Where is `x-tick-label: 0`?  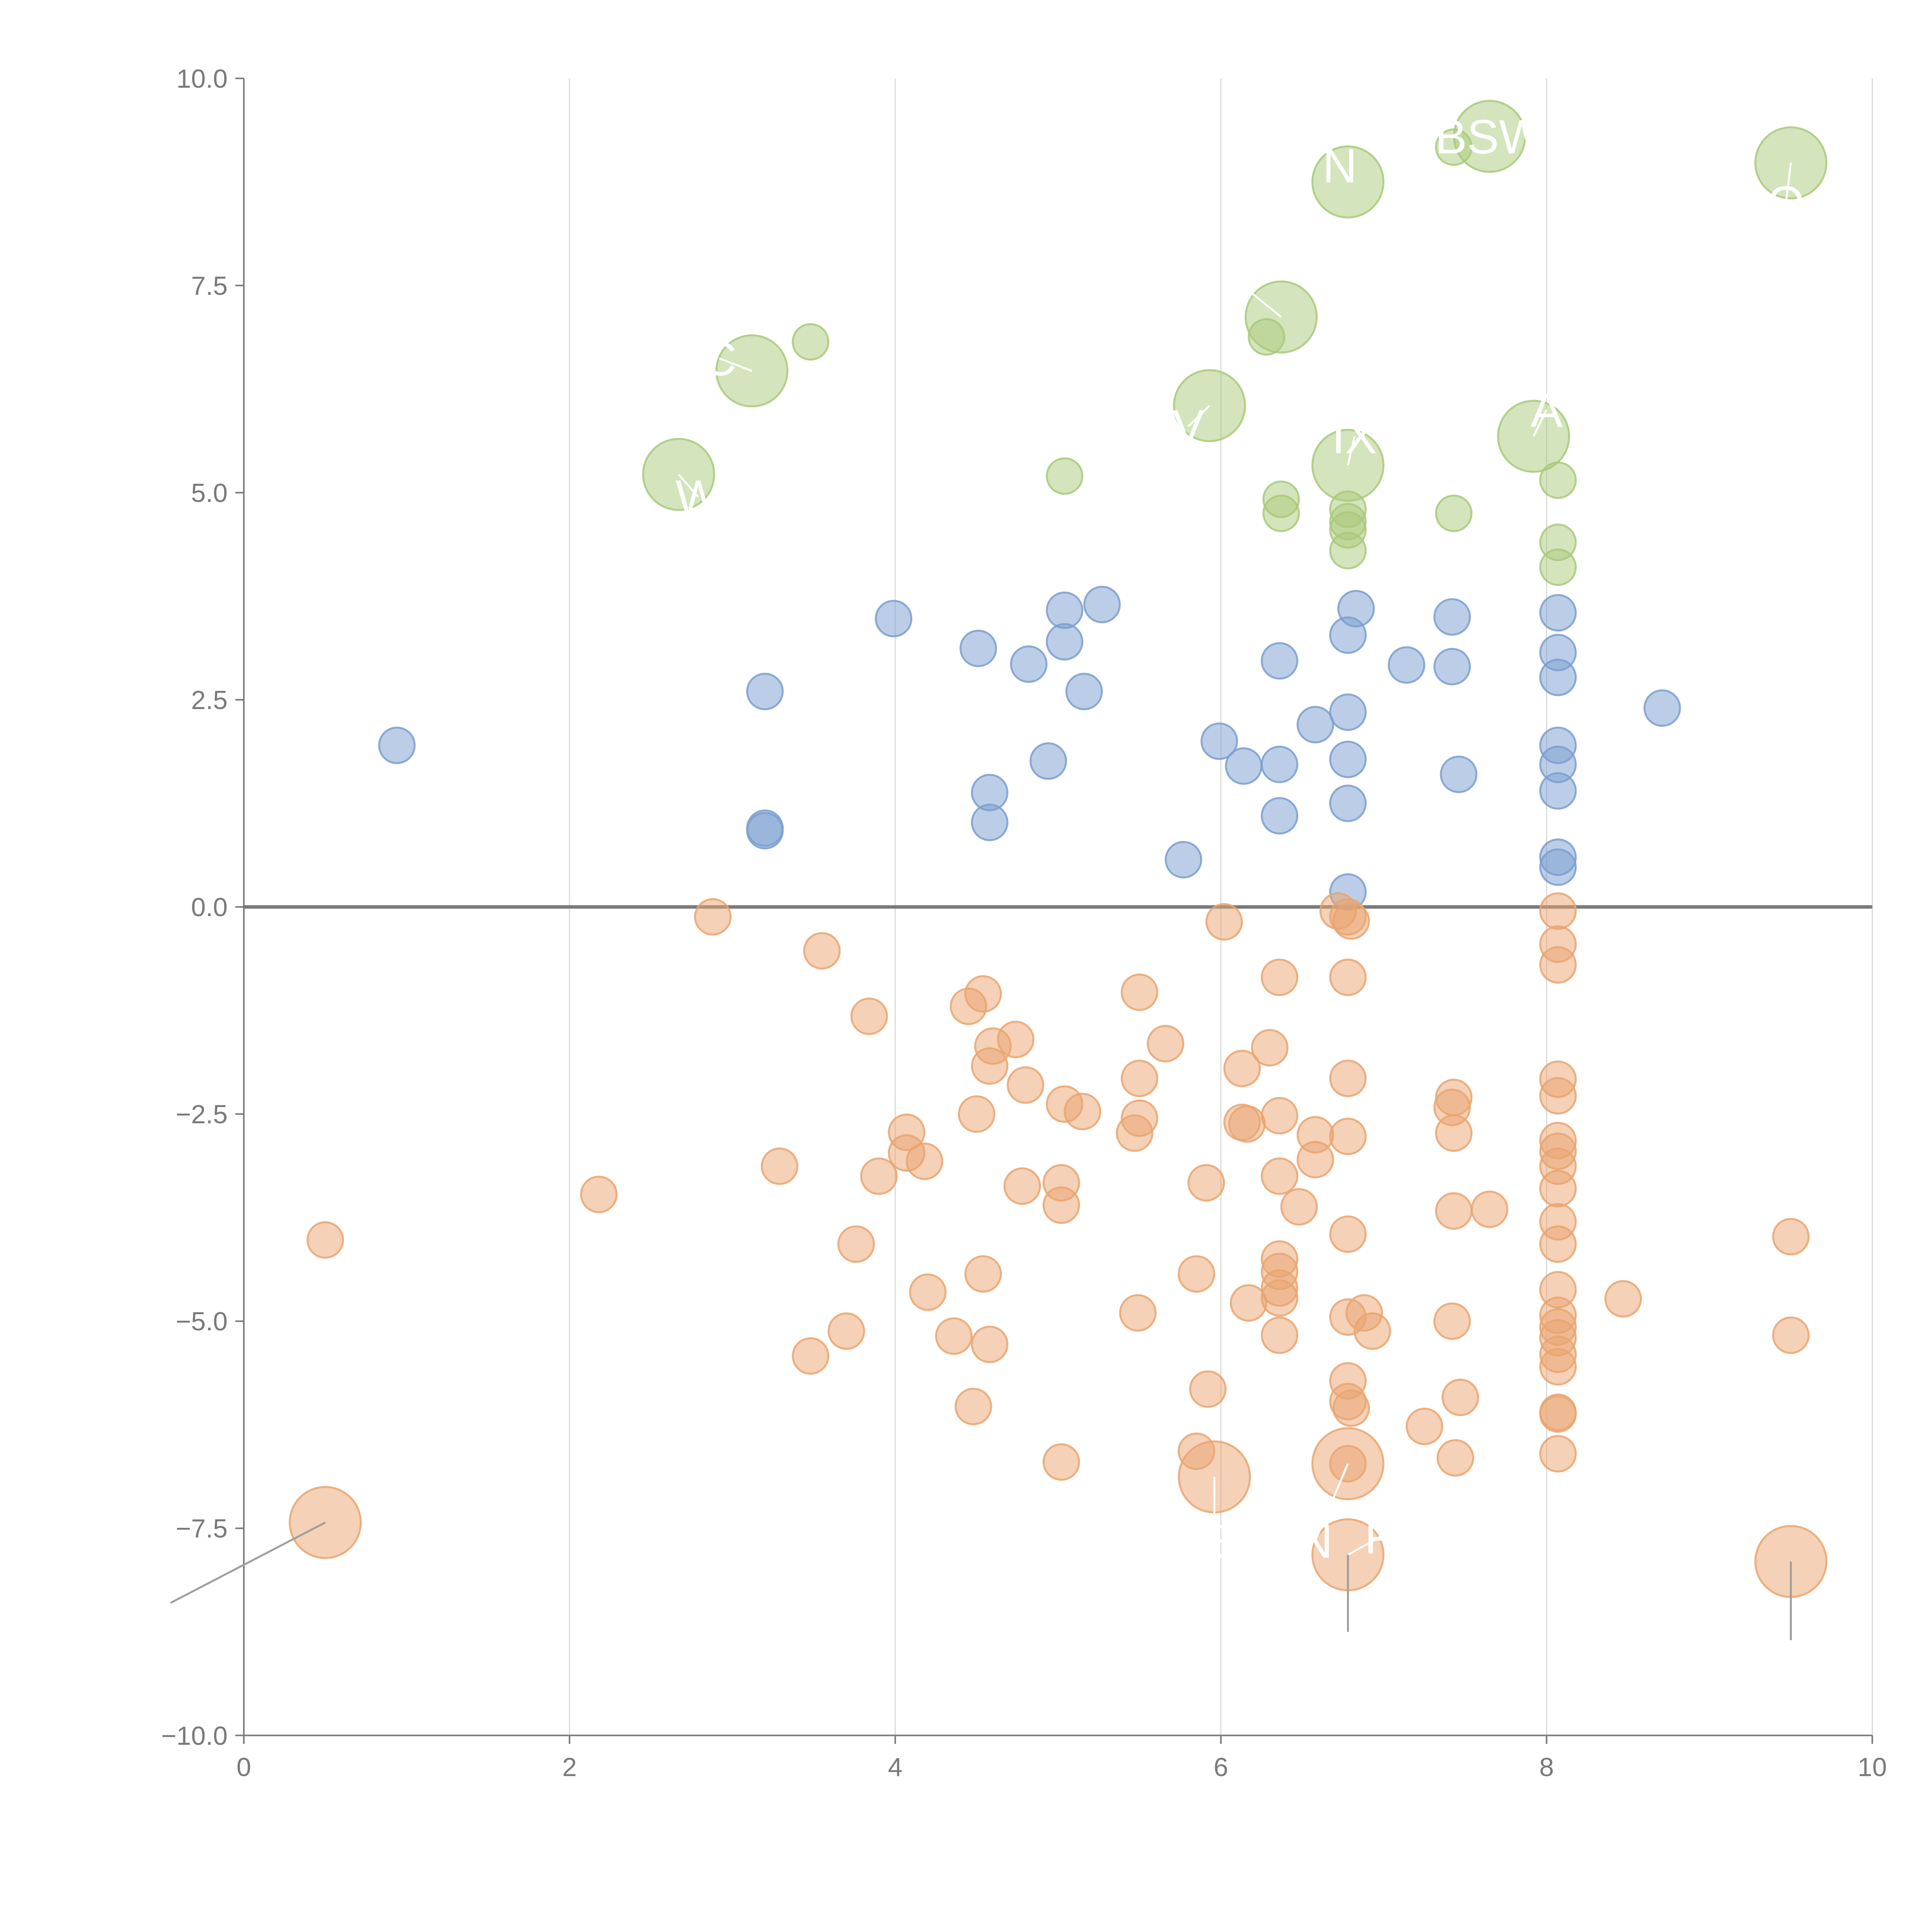 x-tick-label: 0 is located at coordinates (244, 1767).